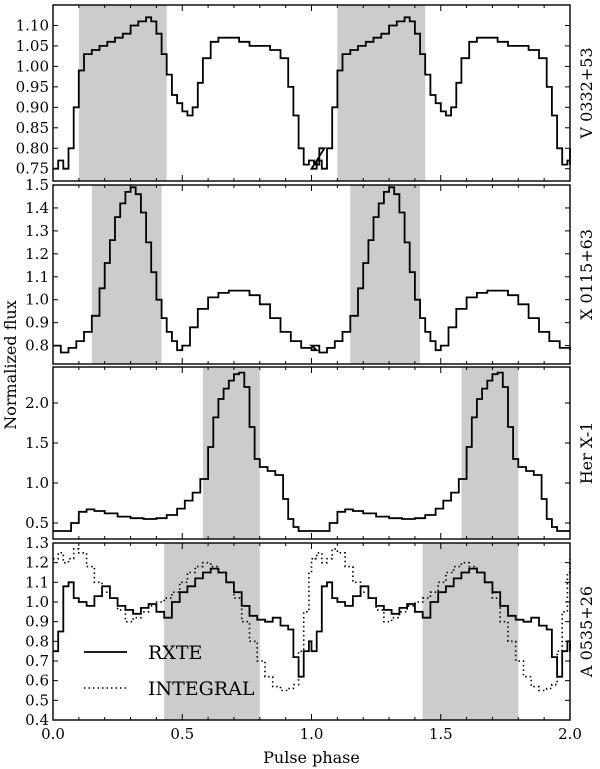  What do you see at coordinates (201, 689) in the screenshot?
I see `legend-label-integral: INTEGRAL` at bounding box center [201, 689].